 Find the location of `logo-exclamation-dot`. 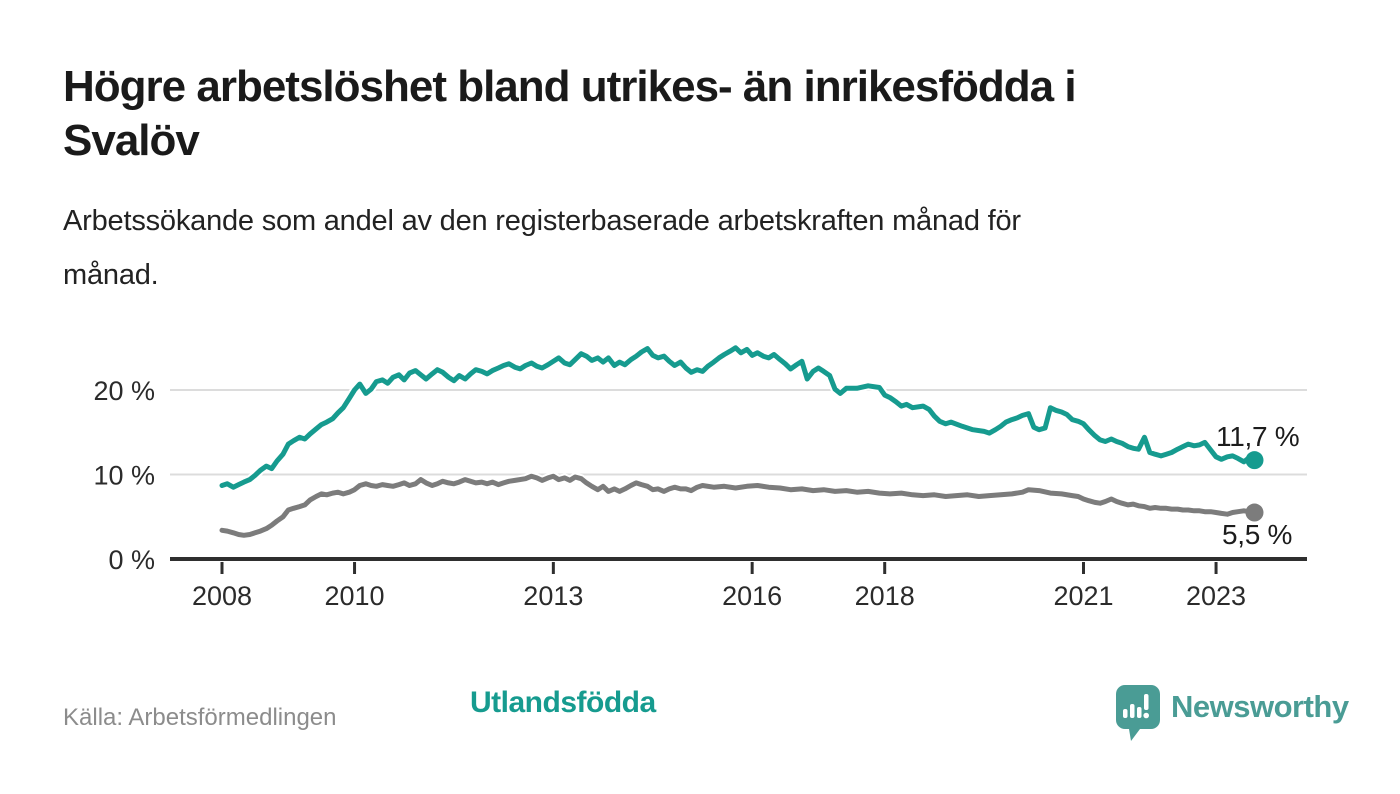

logo-exclamation-dot is located at coordinates (1146, 715).